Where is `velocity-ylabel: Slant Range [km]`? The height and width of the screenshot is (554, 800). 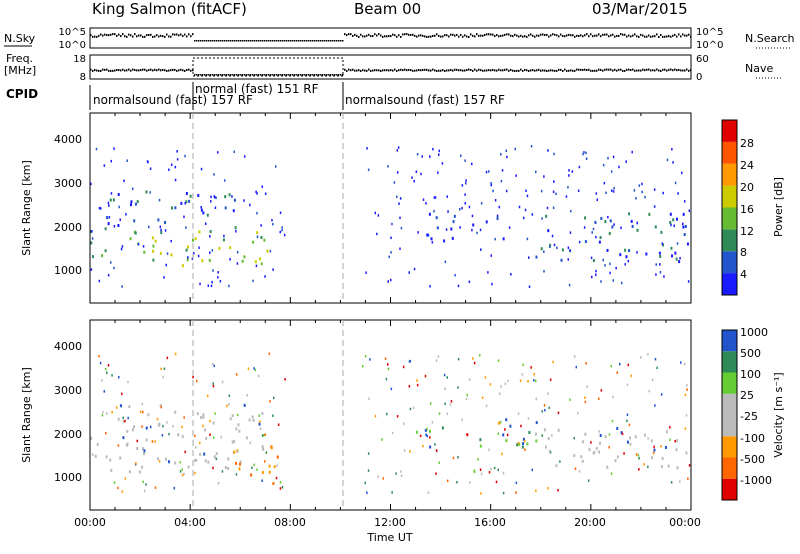 velocity-ylabel: Slant Range [km] is located at coordinates (26, 415).